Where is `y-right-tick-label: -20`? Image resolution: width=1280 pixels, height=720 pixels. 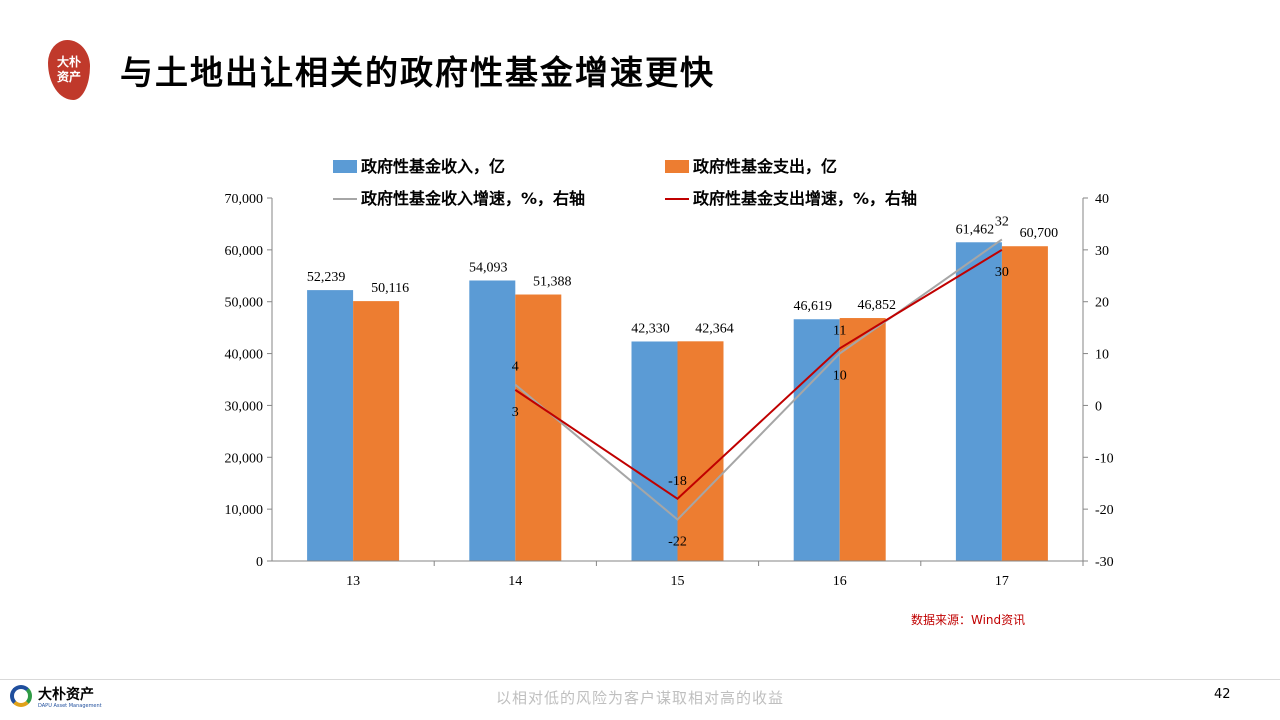
y-right-tick-label: -20 is located at coordinates (1104, 510).